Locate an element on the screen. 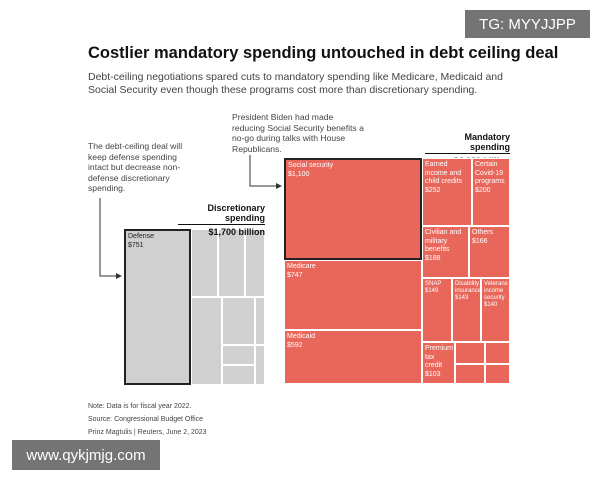 The width and height of the screenshot is (600, 480). cell-value: $188 is located at coordinates (433, 258).